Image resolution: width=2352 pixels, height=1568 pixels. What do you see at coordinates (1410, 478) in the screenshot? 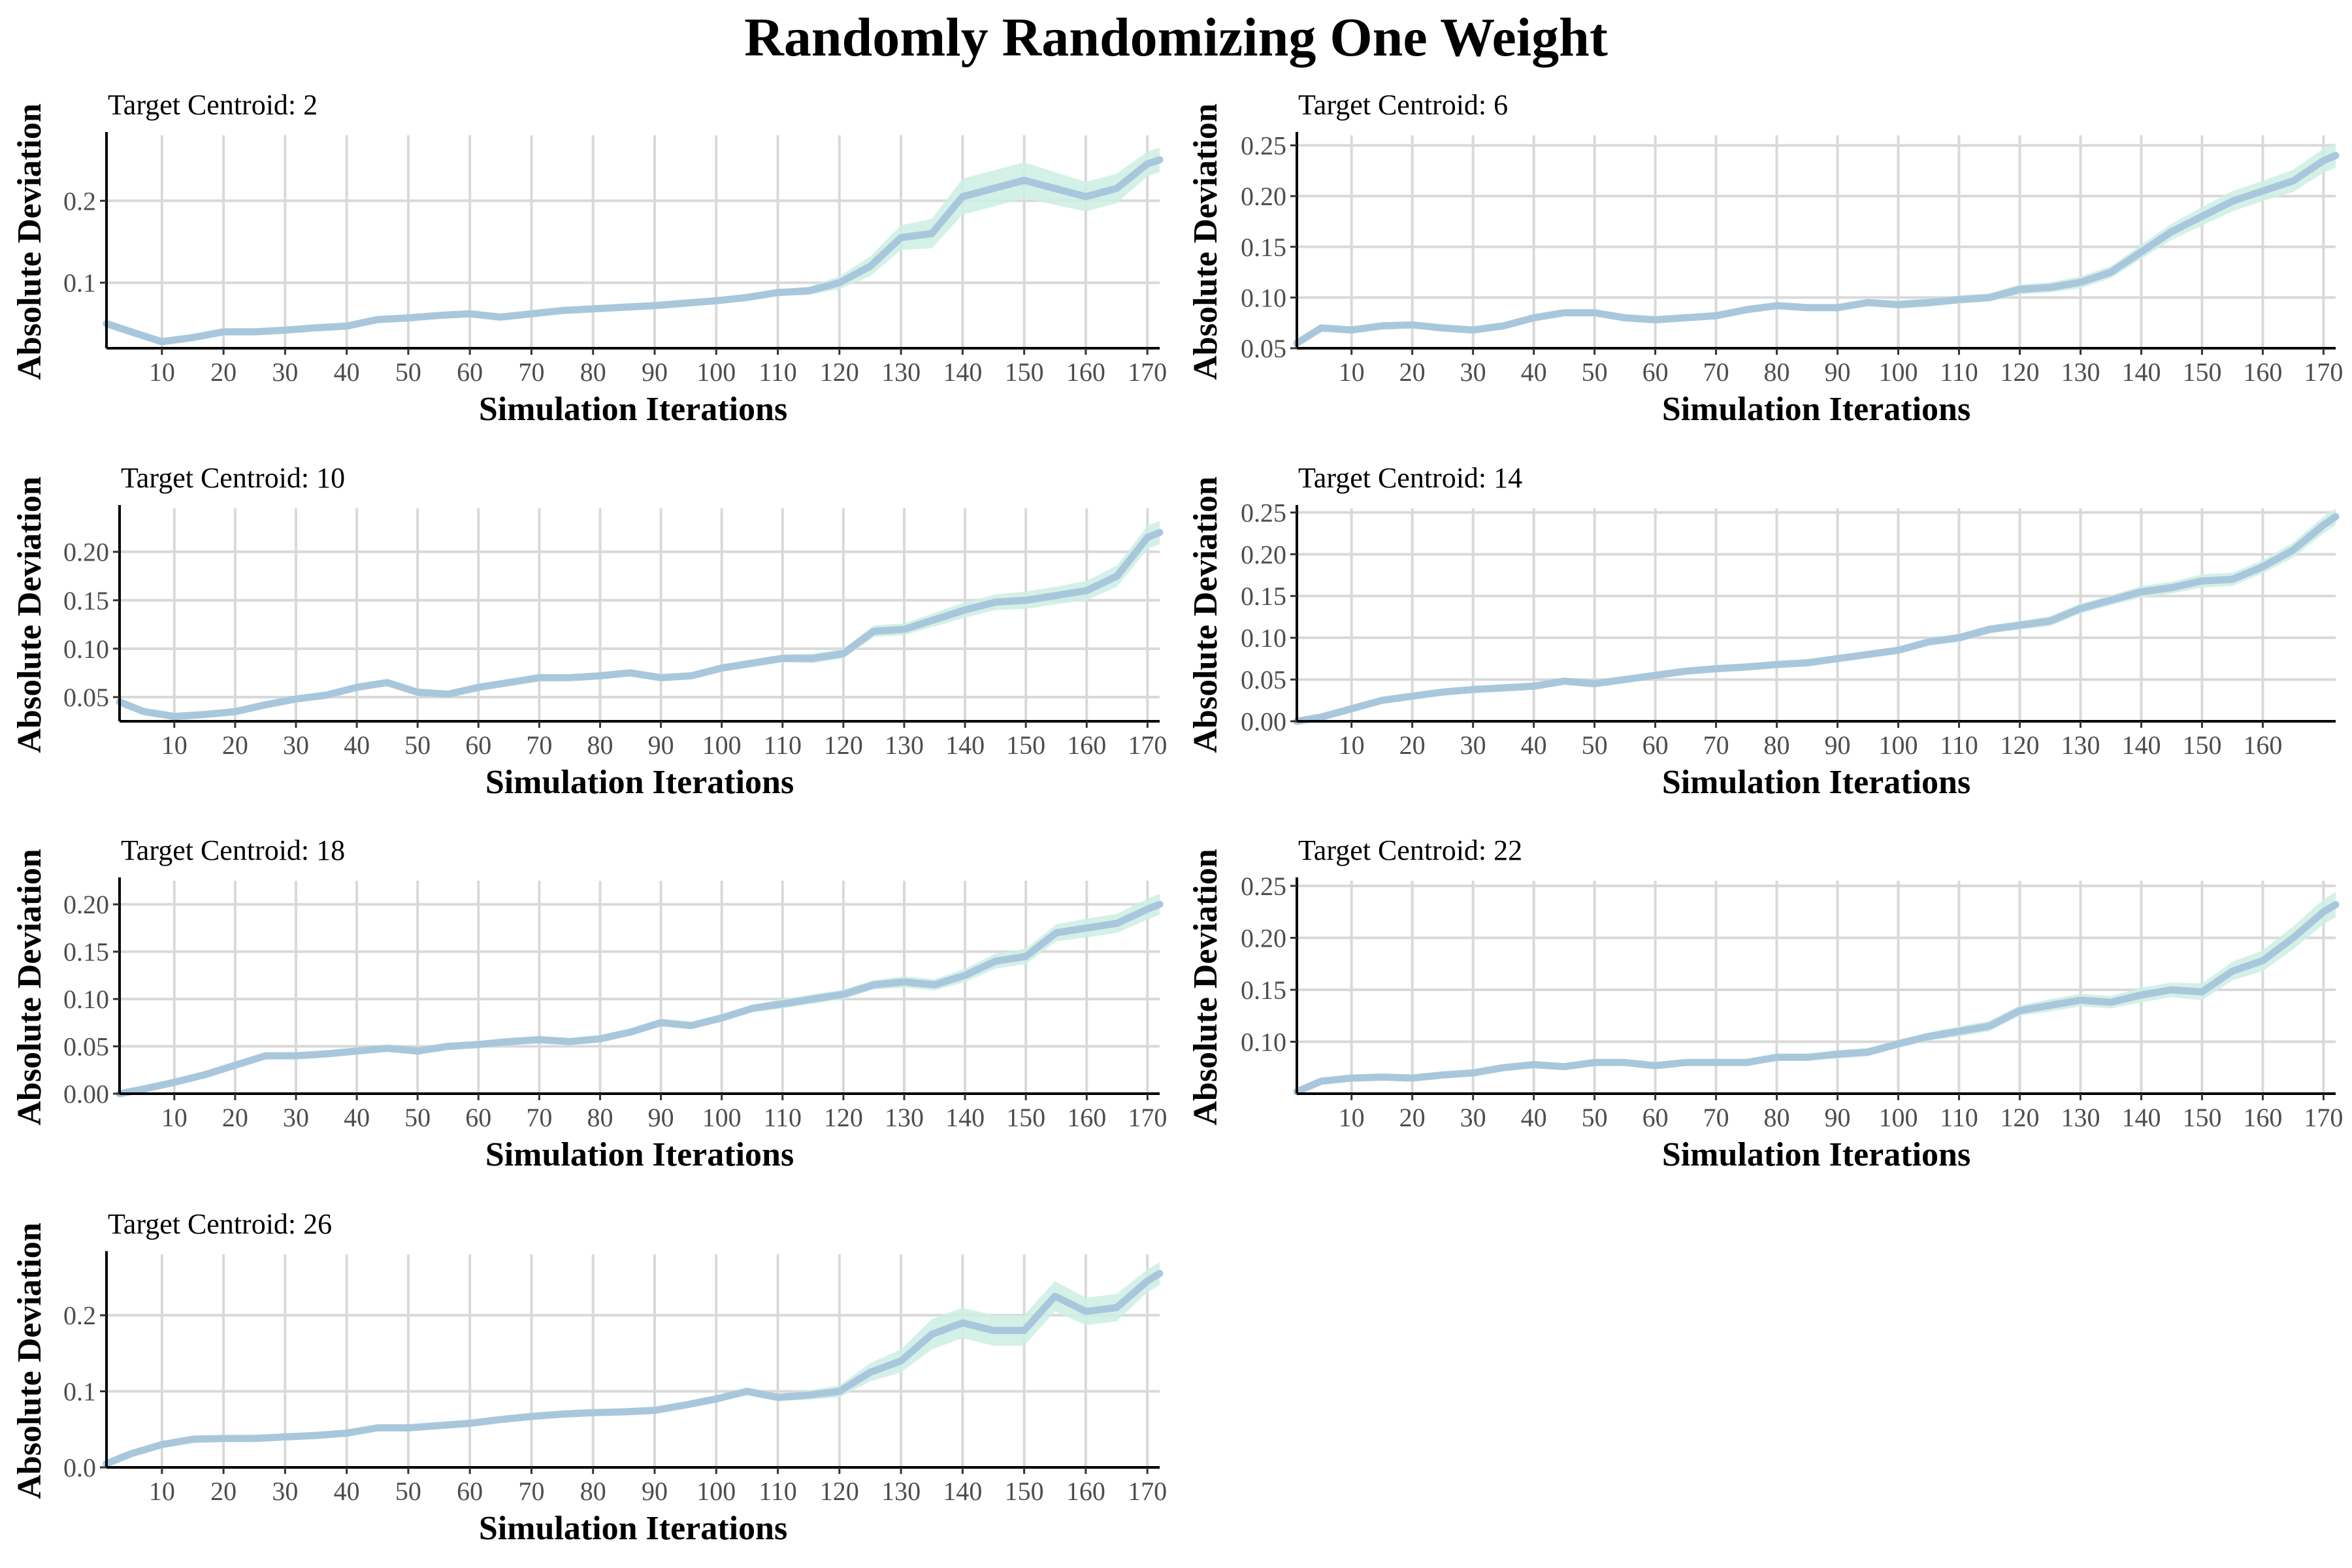
I see `panel-subtitle: Target Centroid: 14` at bounding box center [1410, 478].